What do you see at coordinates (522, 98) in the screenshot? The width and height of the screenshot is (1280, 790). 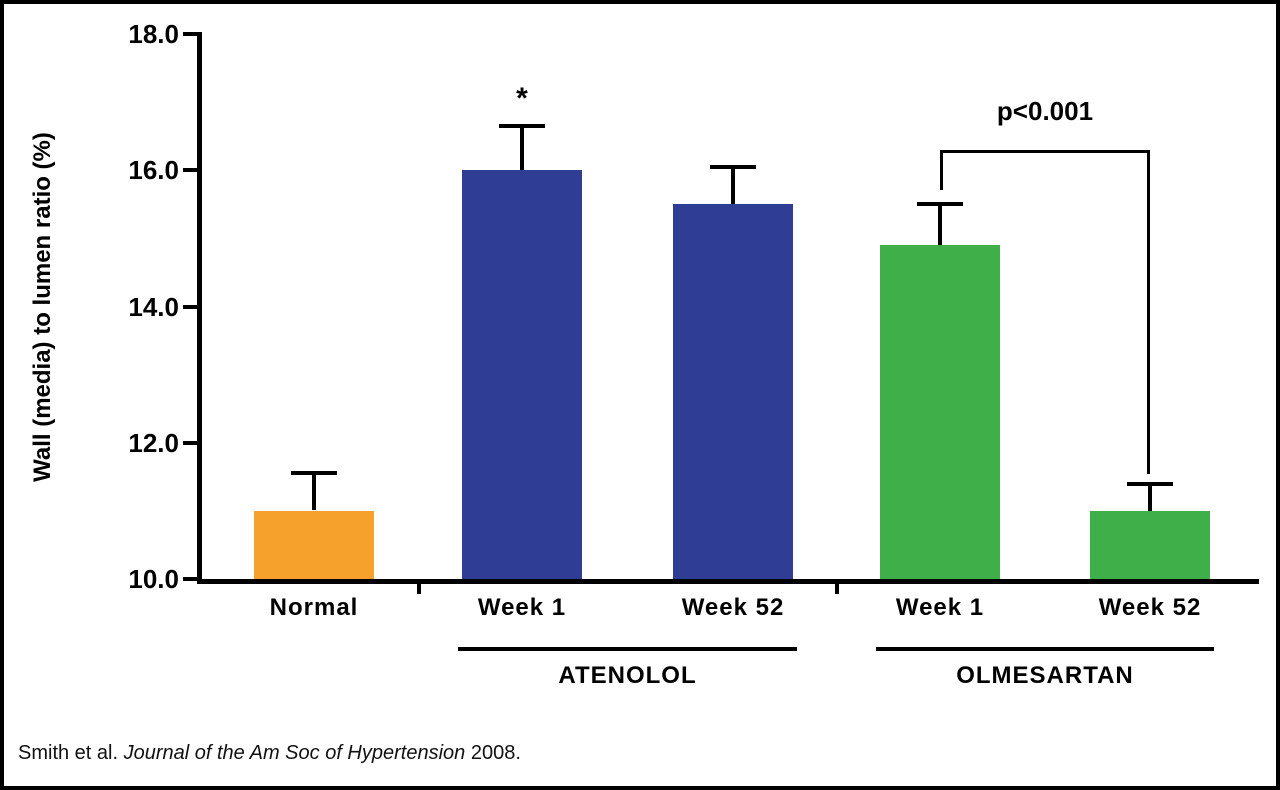 I see `significance-asterisk: *` at bounding box center [522, 98].